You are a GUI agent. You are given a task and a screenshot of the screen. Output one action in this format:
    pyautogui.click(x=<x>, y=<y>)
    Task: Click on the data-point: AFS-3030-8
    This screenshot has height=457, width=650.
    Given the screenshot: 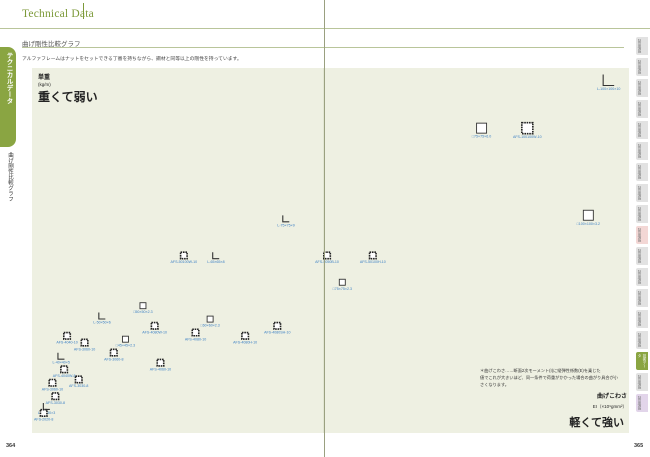 What is the action you would take?
    pyautogui.click(x=55, y=398)
    